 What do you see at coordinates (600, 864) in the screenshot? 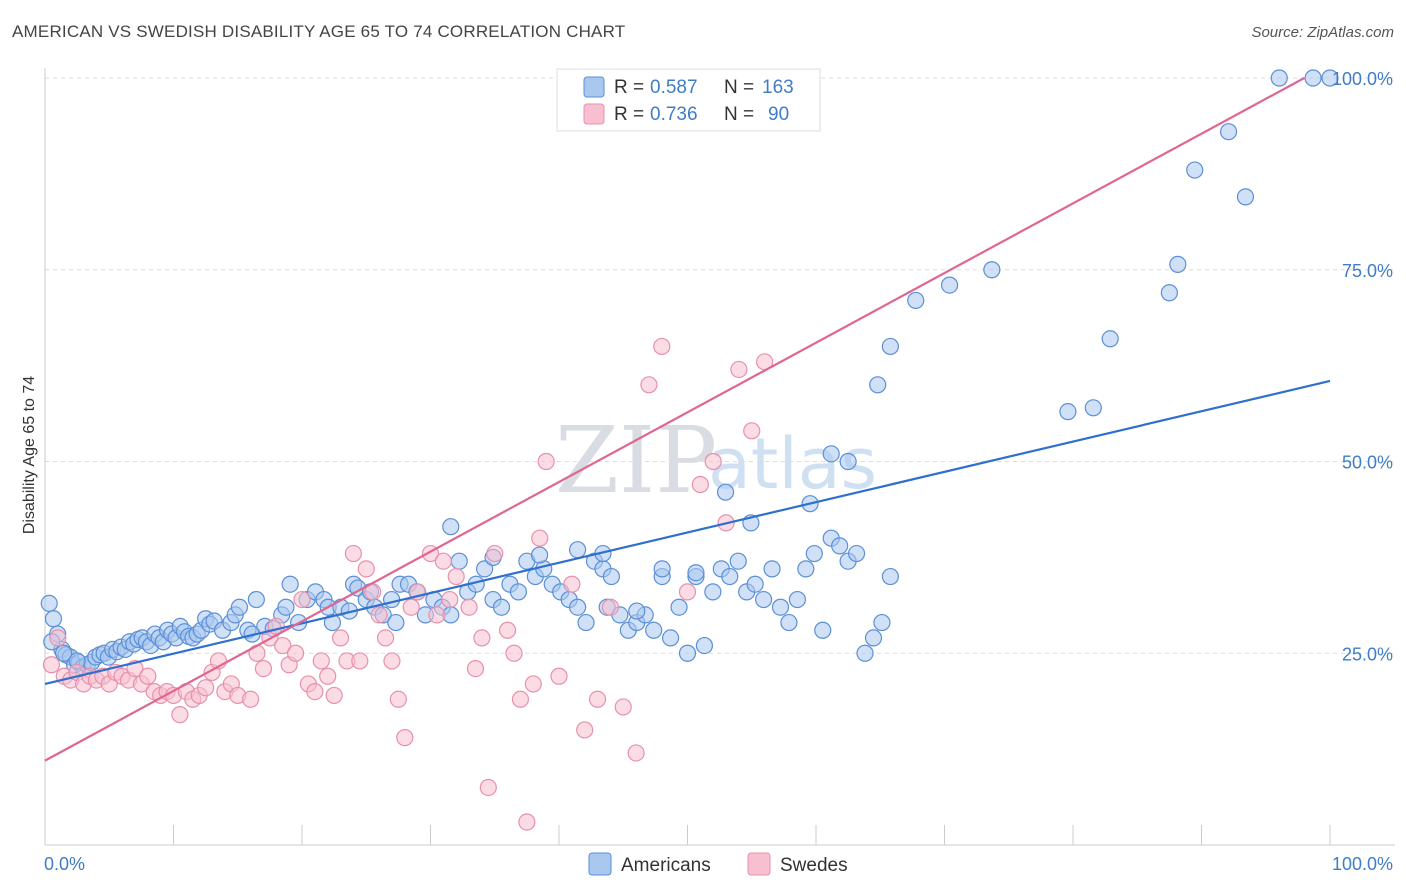
I see `bottom-legend-swatch-americans` at bounding box center [600, 864].